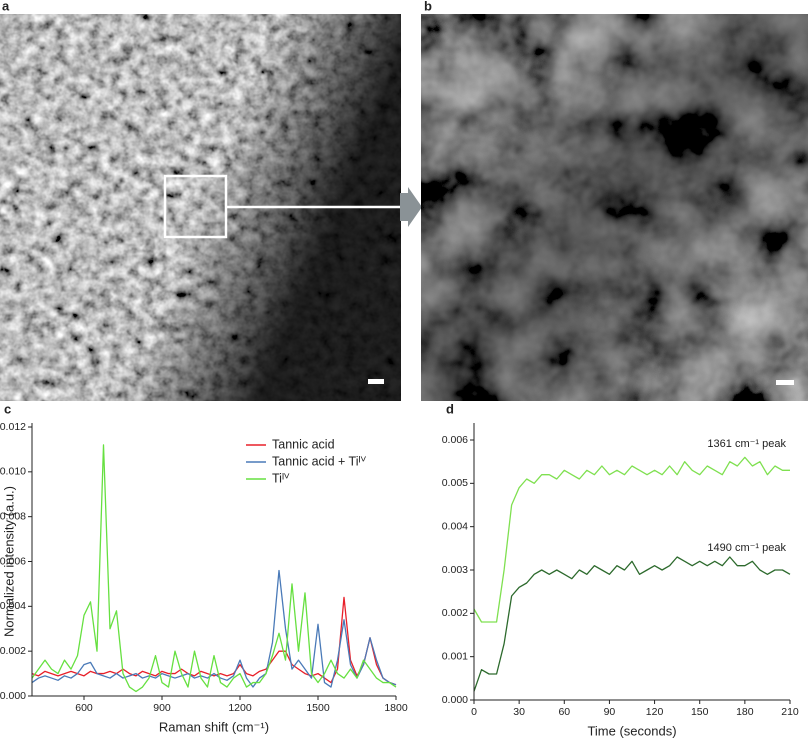 Image resolution: width=808 pixels, height=738 pixels. What do you see at coordinates (319, 461) in the screenshot?
I see `legend-label: Tannic acid + Tiᴵⱽ` at bounding box center [319, 461].